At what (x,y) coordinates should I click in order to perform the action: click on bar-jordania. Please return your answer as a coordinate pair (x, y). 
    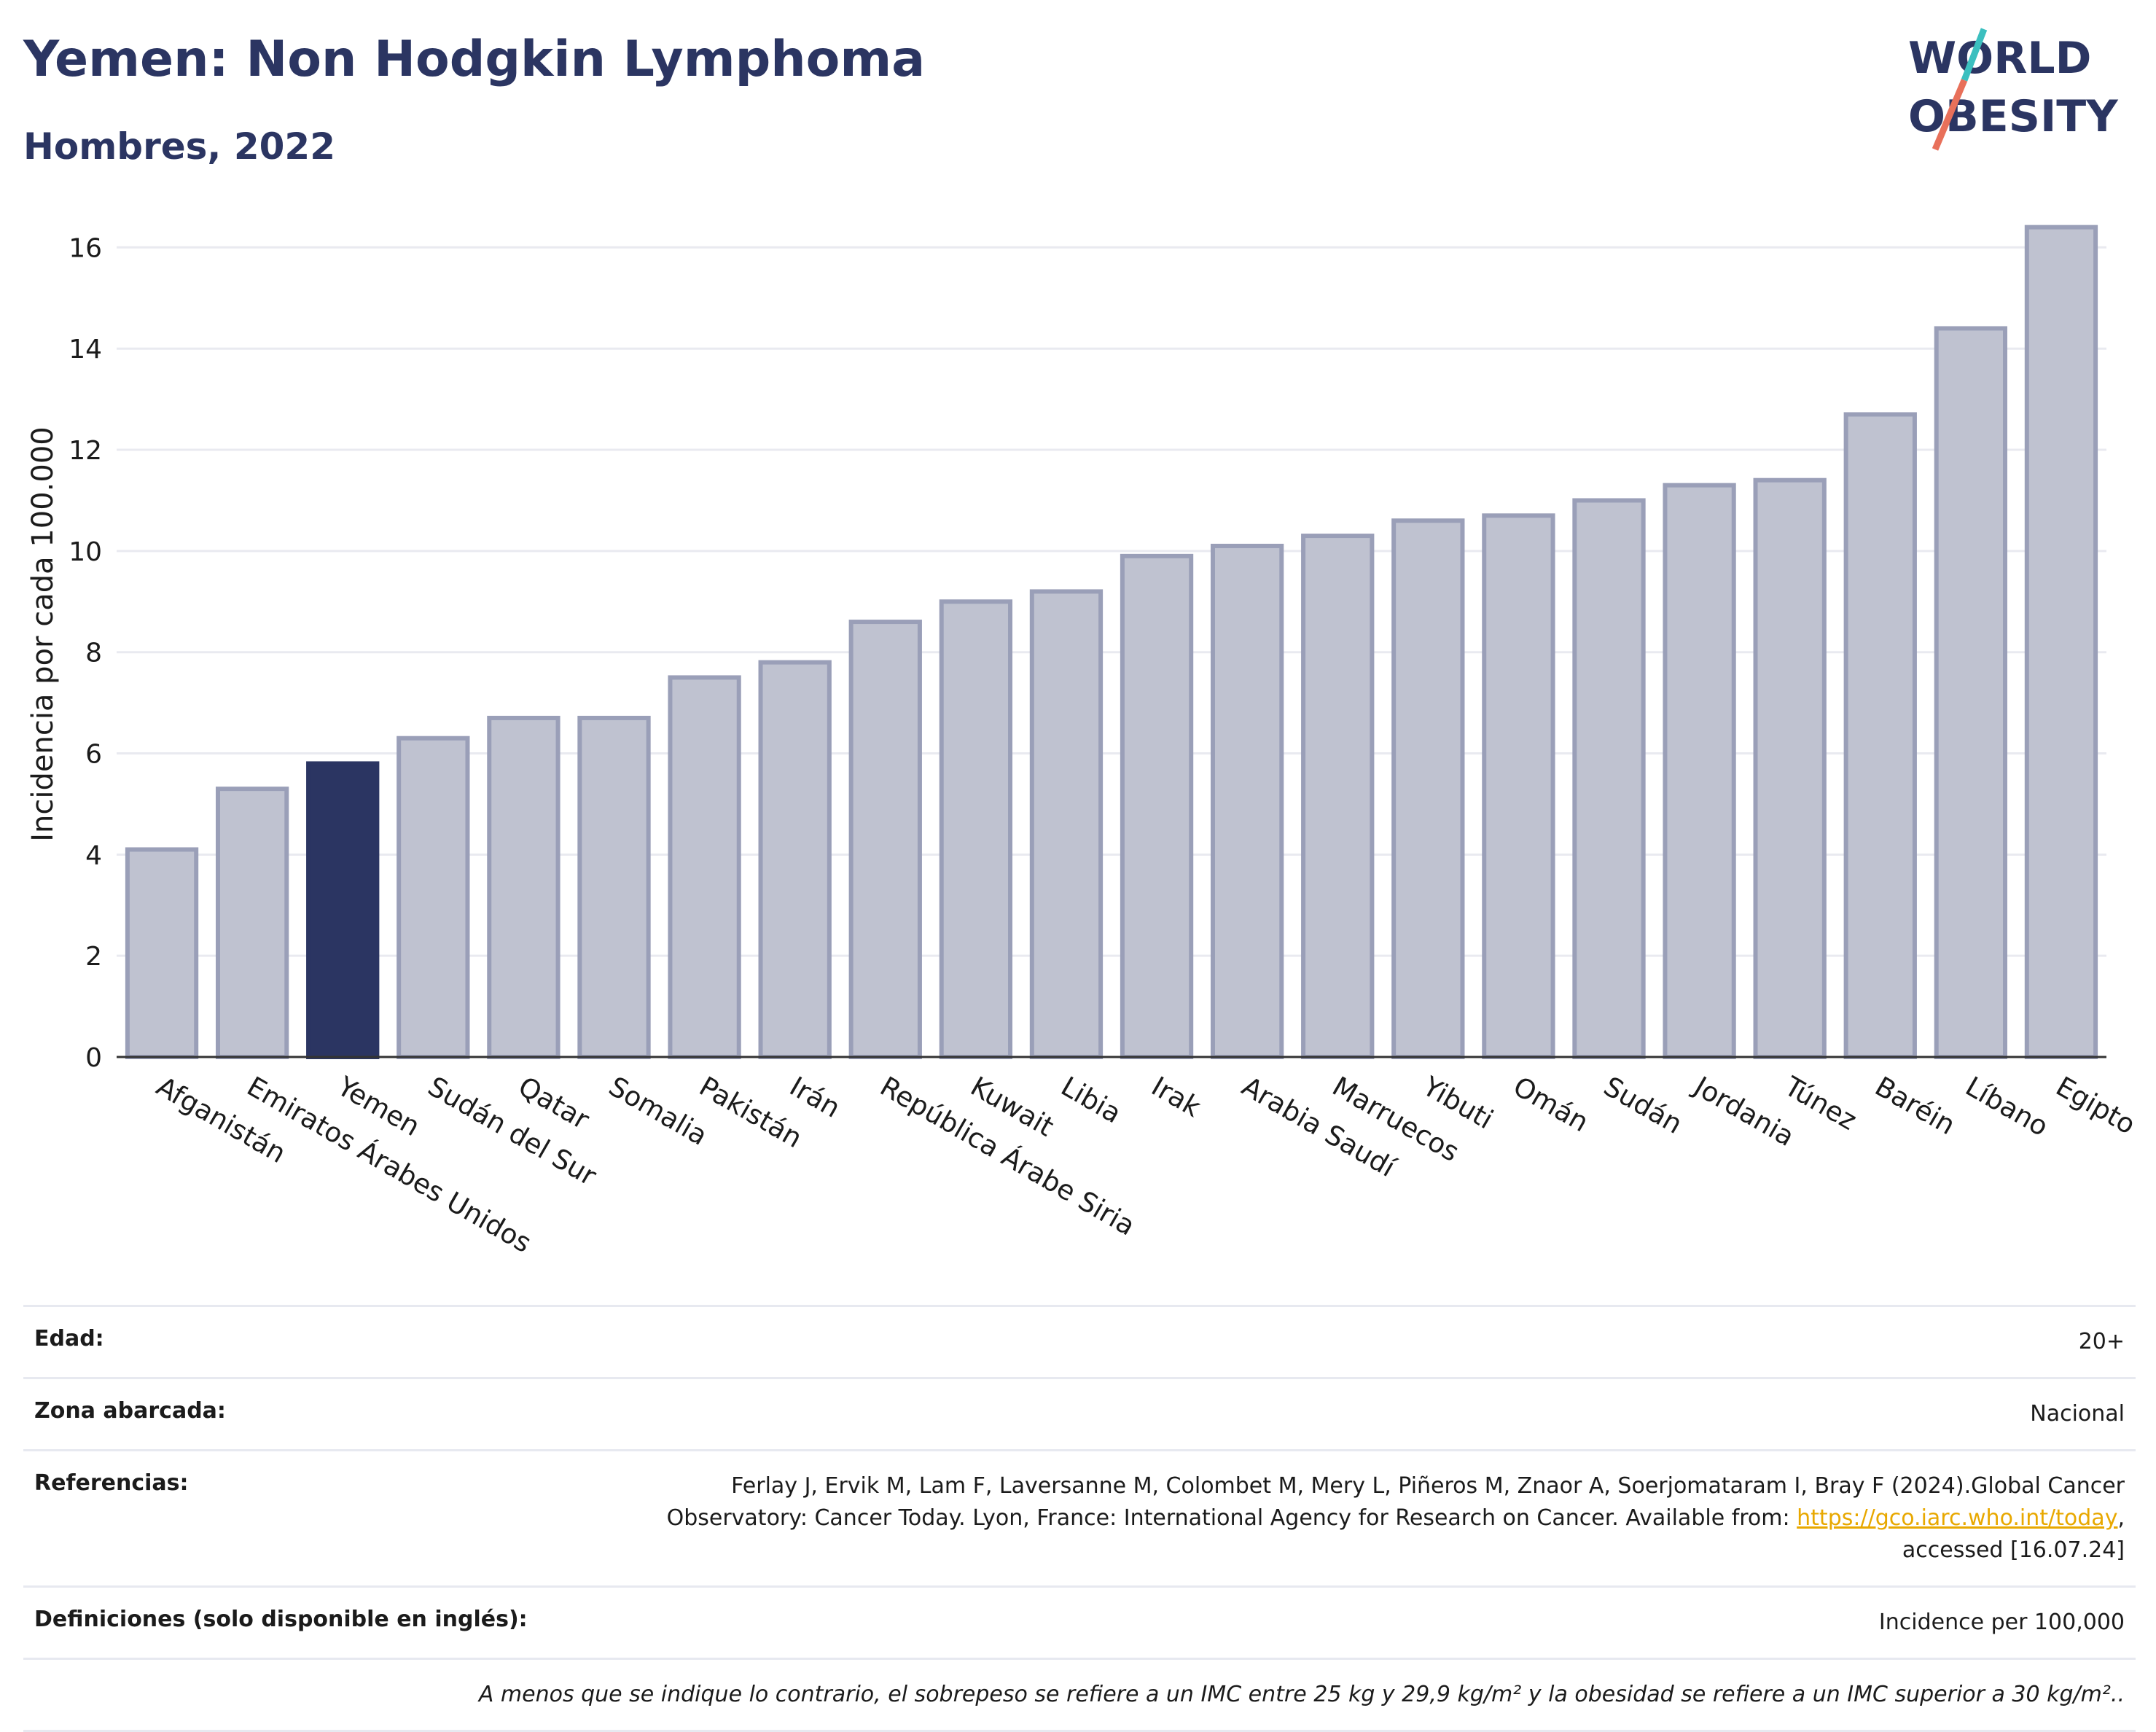
    Looking at the image, I should click on (1700, 771).